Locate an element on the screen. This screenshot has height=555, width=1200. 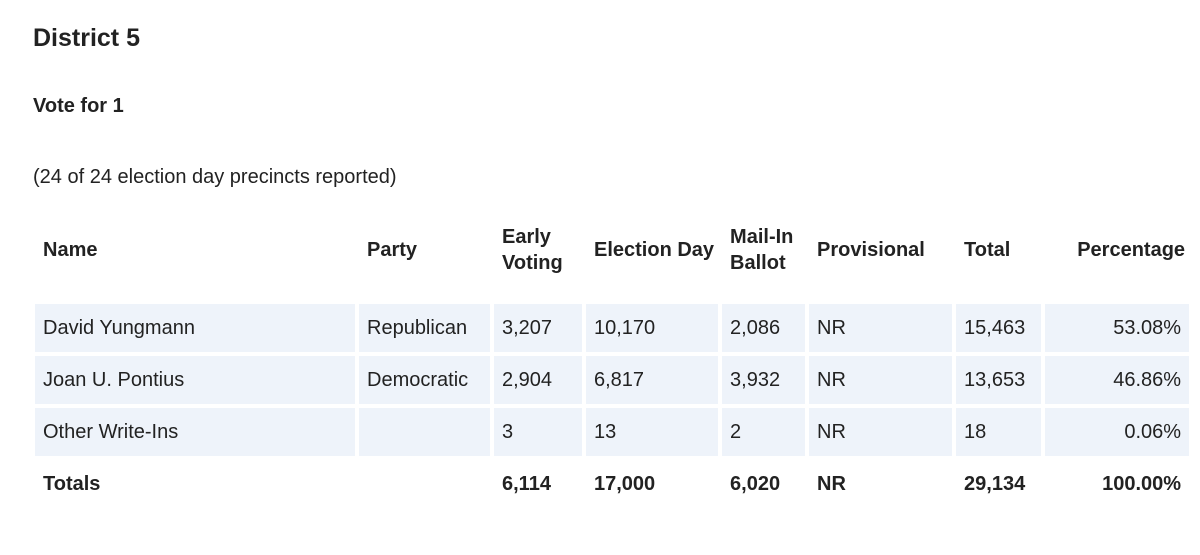
cell: Republican is located at coordinates (424, 328).